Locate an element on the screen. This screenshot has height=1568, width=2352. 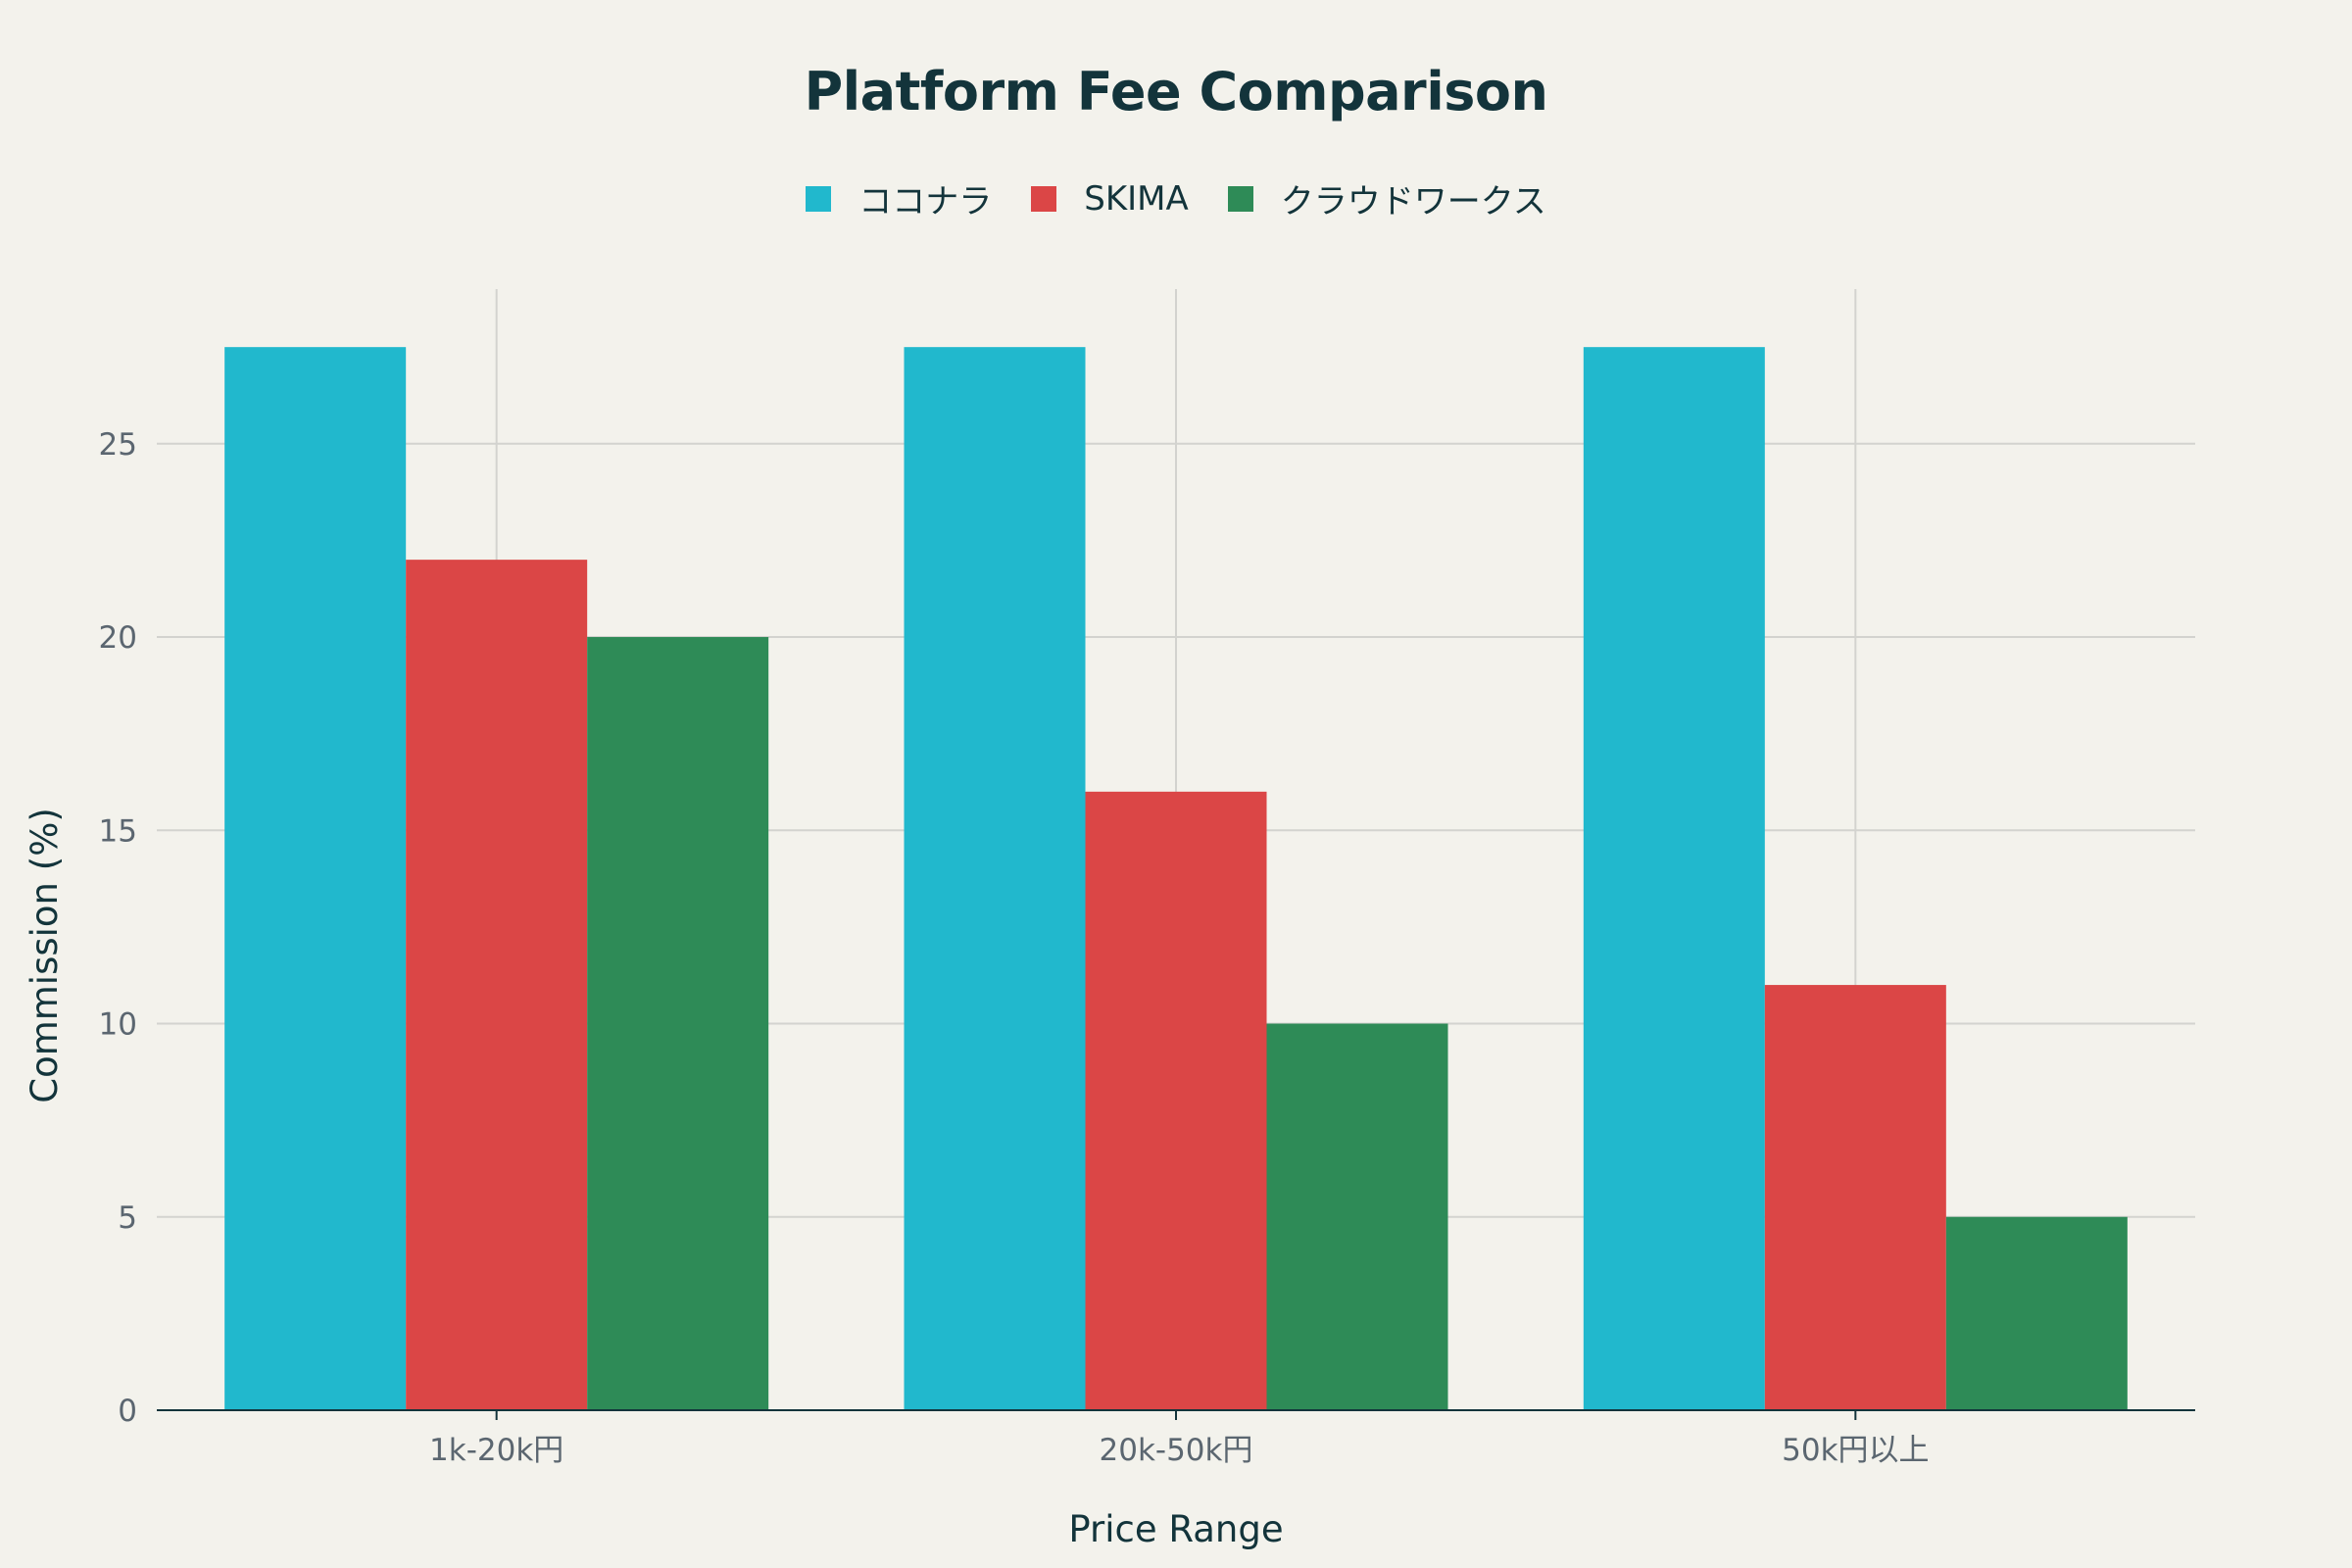
legend-swatch-crowdworks is located at coordinates (1240, 198).